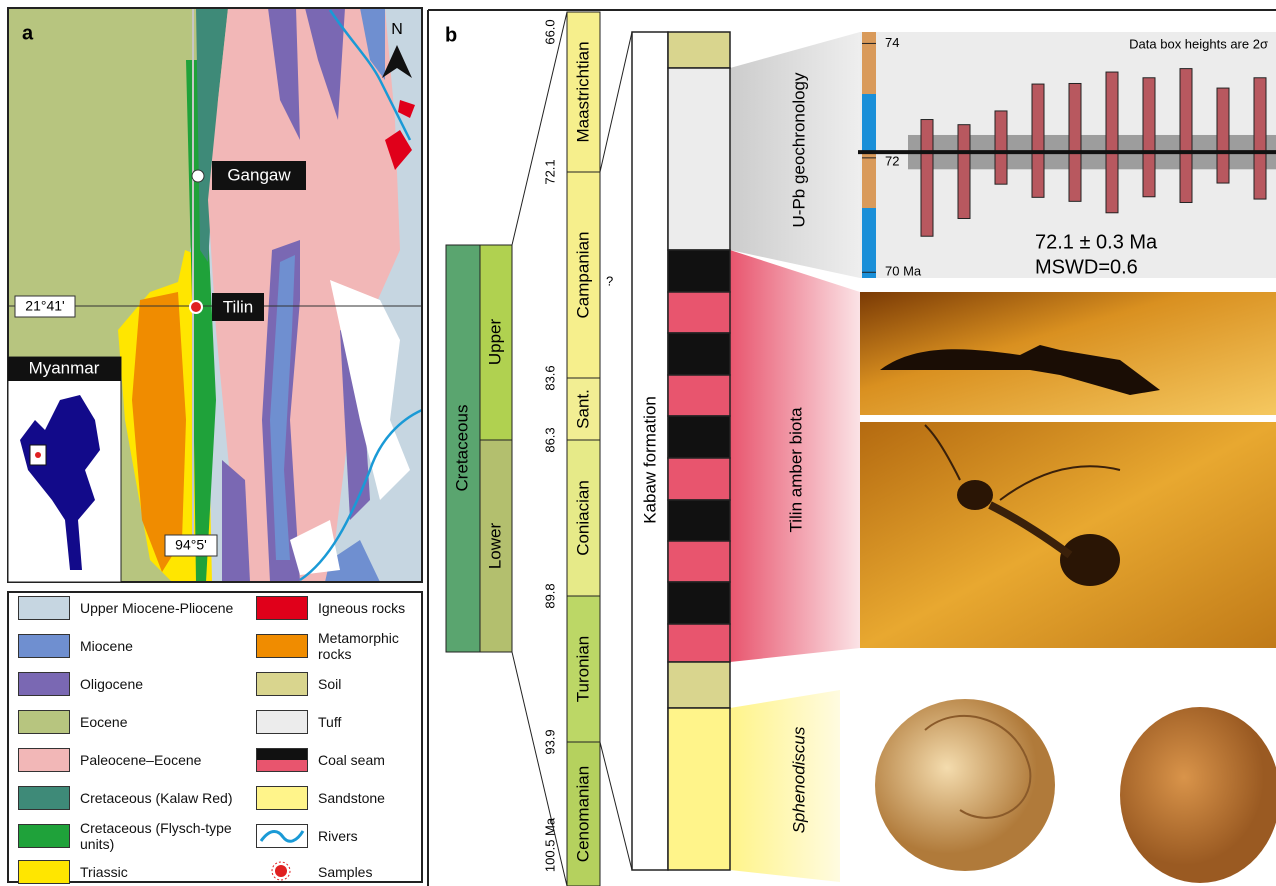 This screenshot has width=1276, height=886. I want to click on legend-item: Igneous rocks, so click(336, 608).